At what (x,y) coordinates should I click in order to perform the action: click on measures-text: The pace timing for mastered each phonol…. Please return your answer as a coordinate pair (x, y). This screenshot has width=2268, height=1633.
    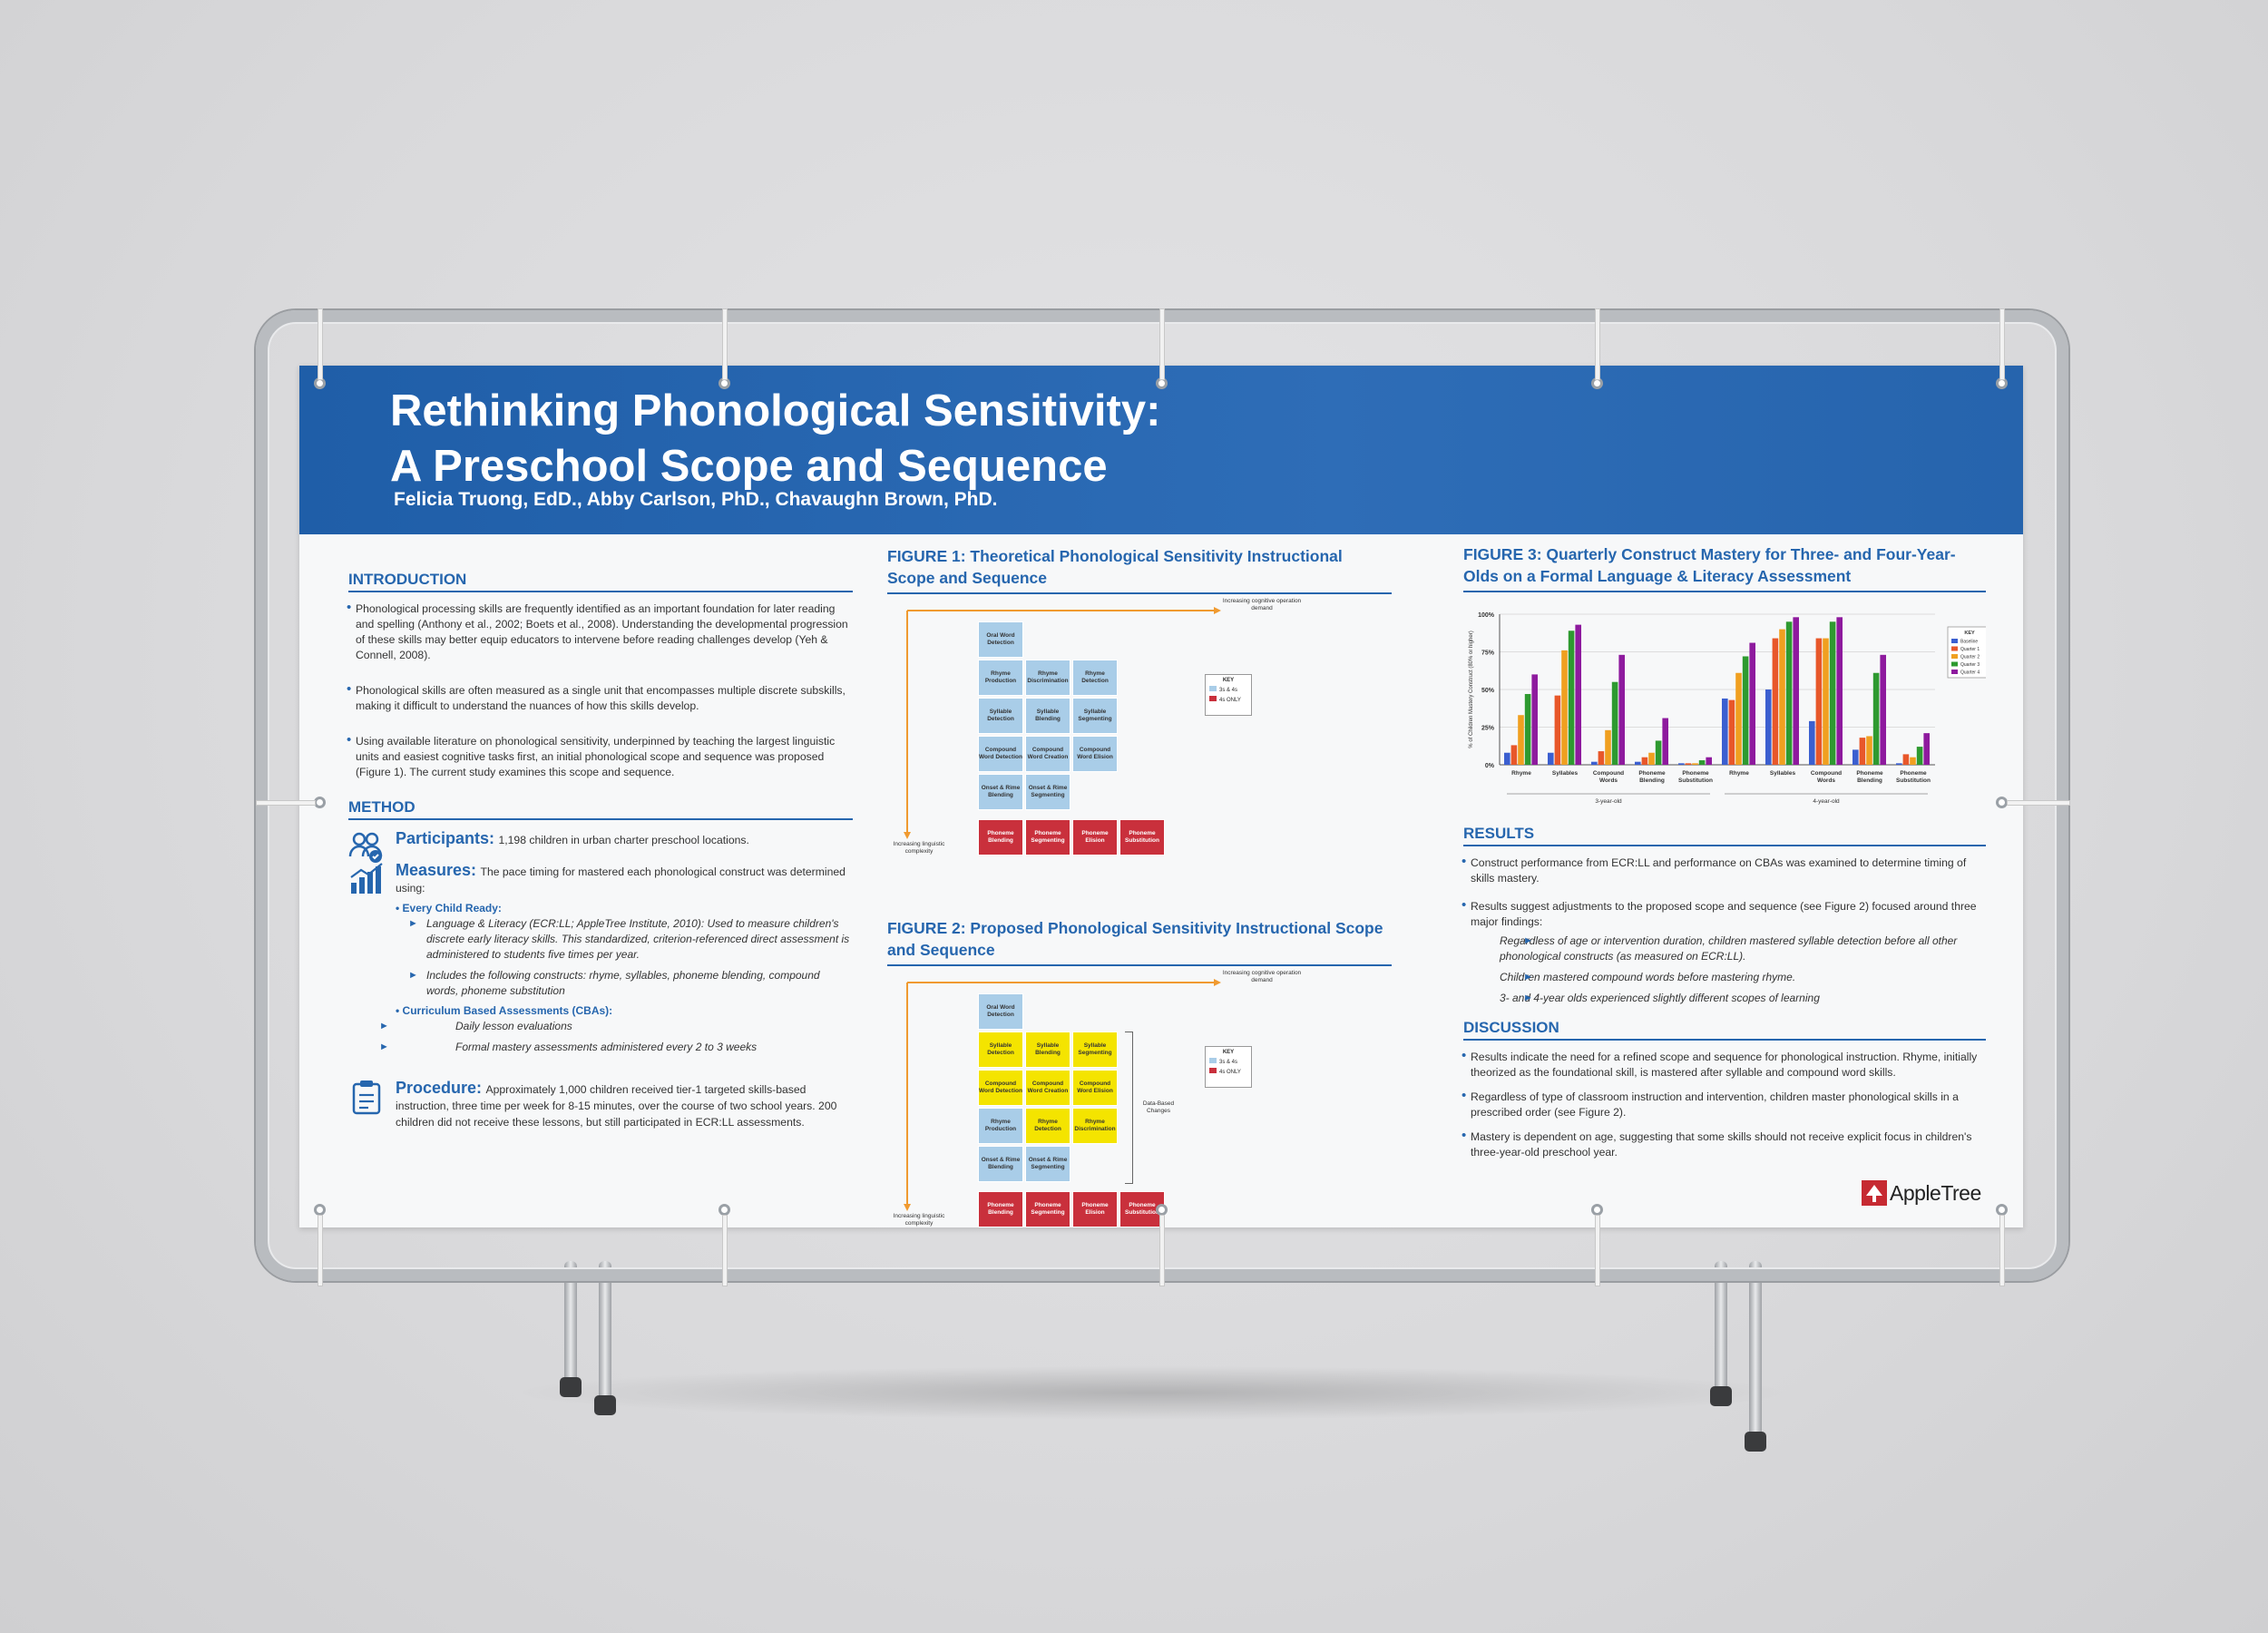
    Looking at the image, I should click on (621, 880).